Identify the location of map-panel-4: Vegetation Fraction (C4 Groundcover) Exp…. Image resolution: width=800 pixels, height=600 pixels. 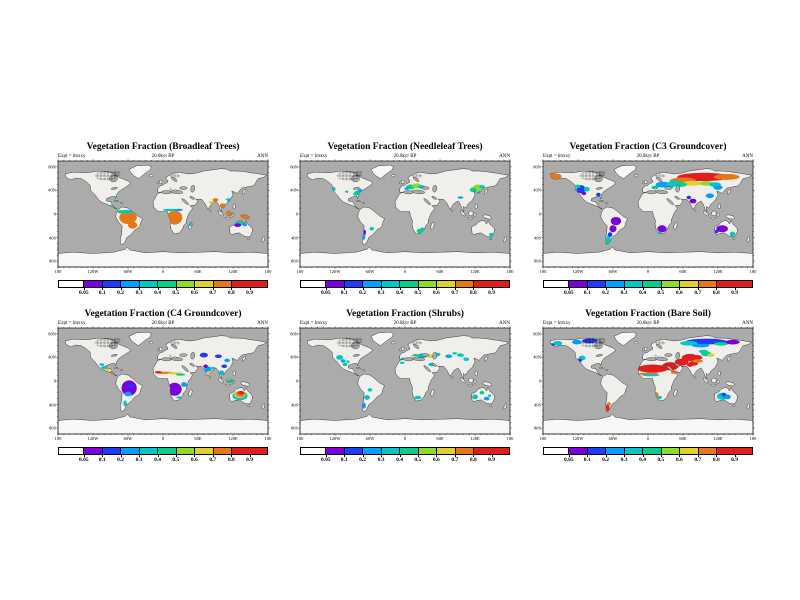
(158, 388).